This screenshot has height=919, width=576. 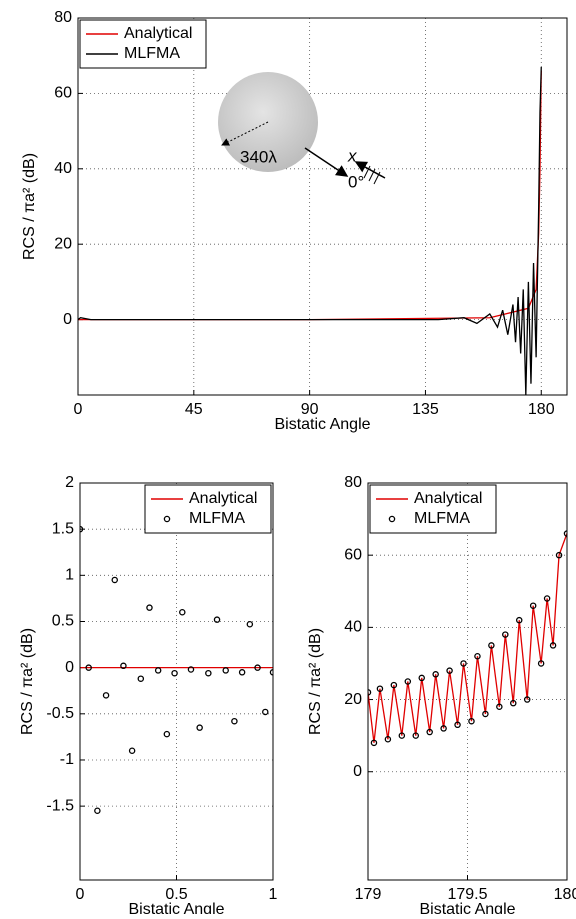 I want to click on x-tick-label: 90, so click(x=310, y=409).